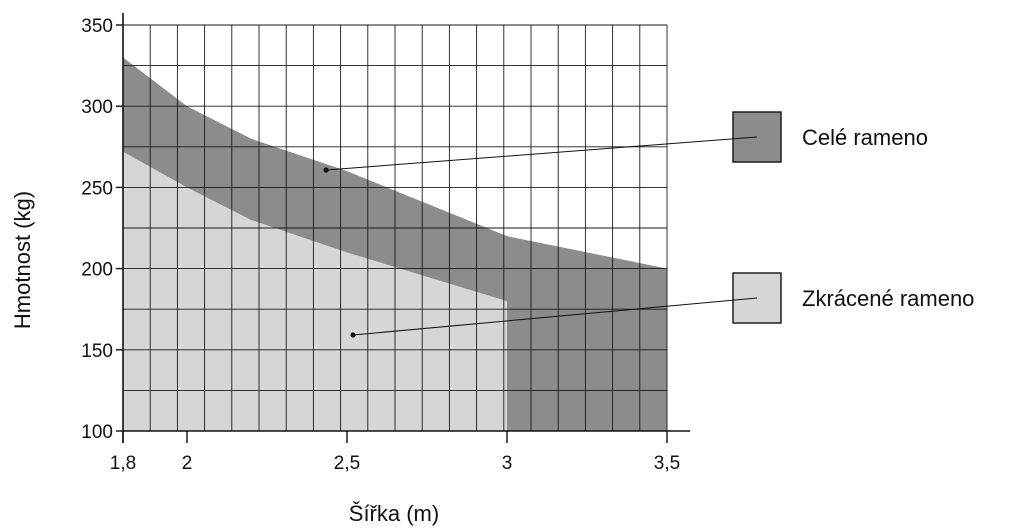 This screenshot has width=1013, height=531. I want to click on x-tick-label: 3, so click(507, 463).